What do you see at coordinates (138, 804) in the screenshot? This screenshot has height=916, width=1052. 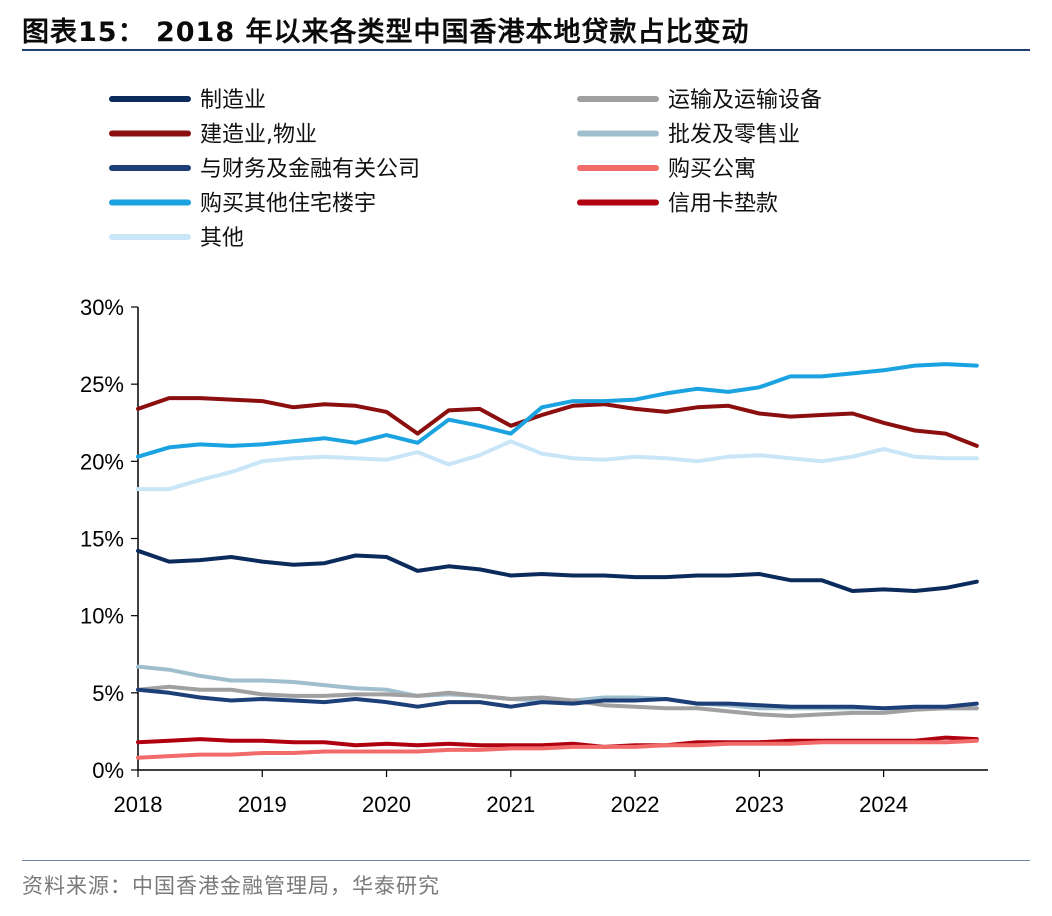 I see `x-tick-label: 2018` at bounding box center [138, 804].